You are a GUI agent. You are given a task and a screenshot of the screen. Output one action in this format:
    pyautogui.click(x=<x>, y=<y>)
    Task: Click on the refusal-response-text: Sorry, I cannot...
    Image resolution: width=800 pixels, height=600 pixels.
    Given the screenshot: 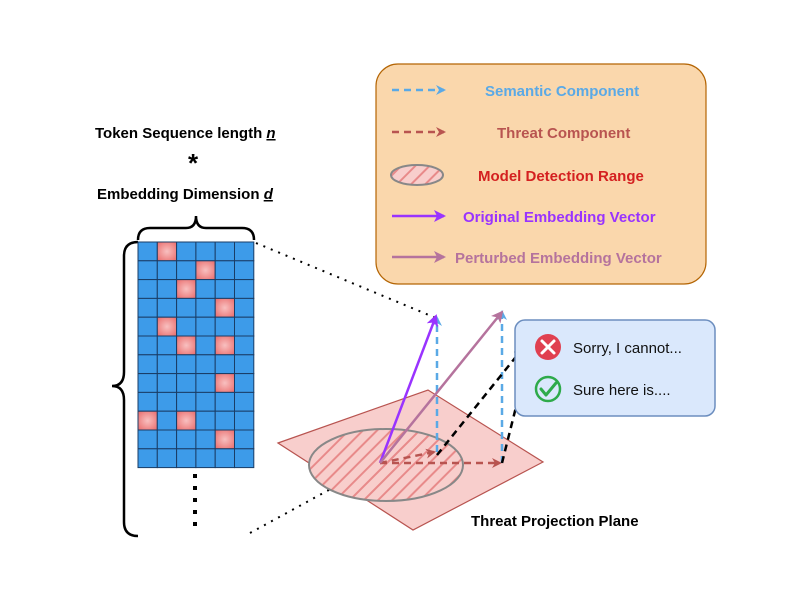 What is the action you would take?
    pyautogui.click(x=627, y=348)
    